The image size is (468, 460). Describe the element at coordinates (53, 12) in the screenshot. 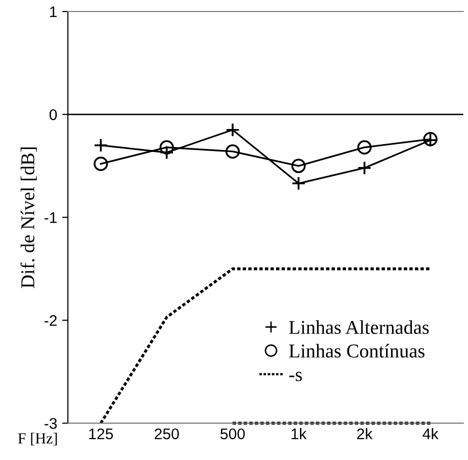

I see `y-tick-label: 1` at that location.